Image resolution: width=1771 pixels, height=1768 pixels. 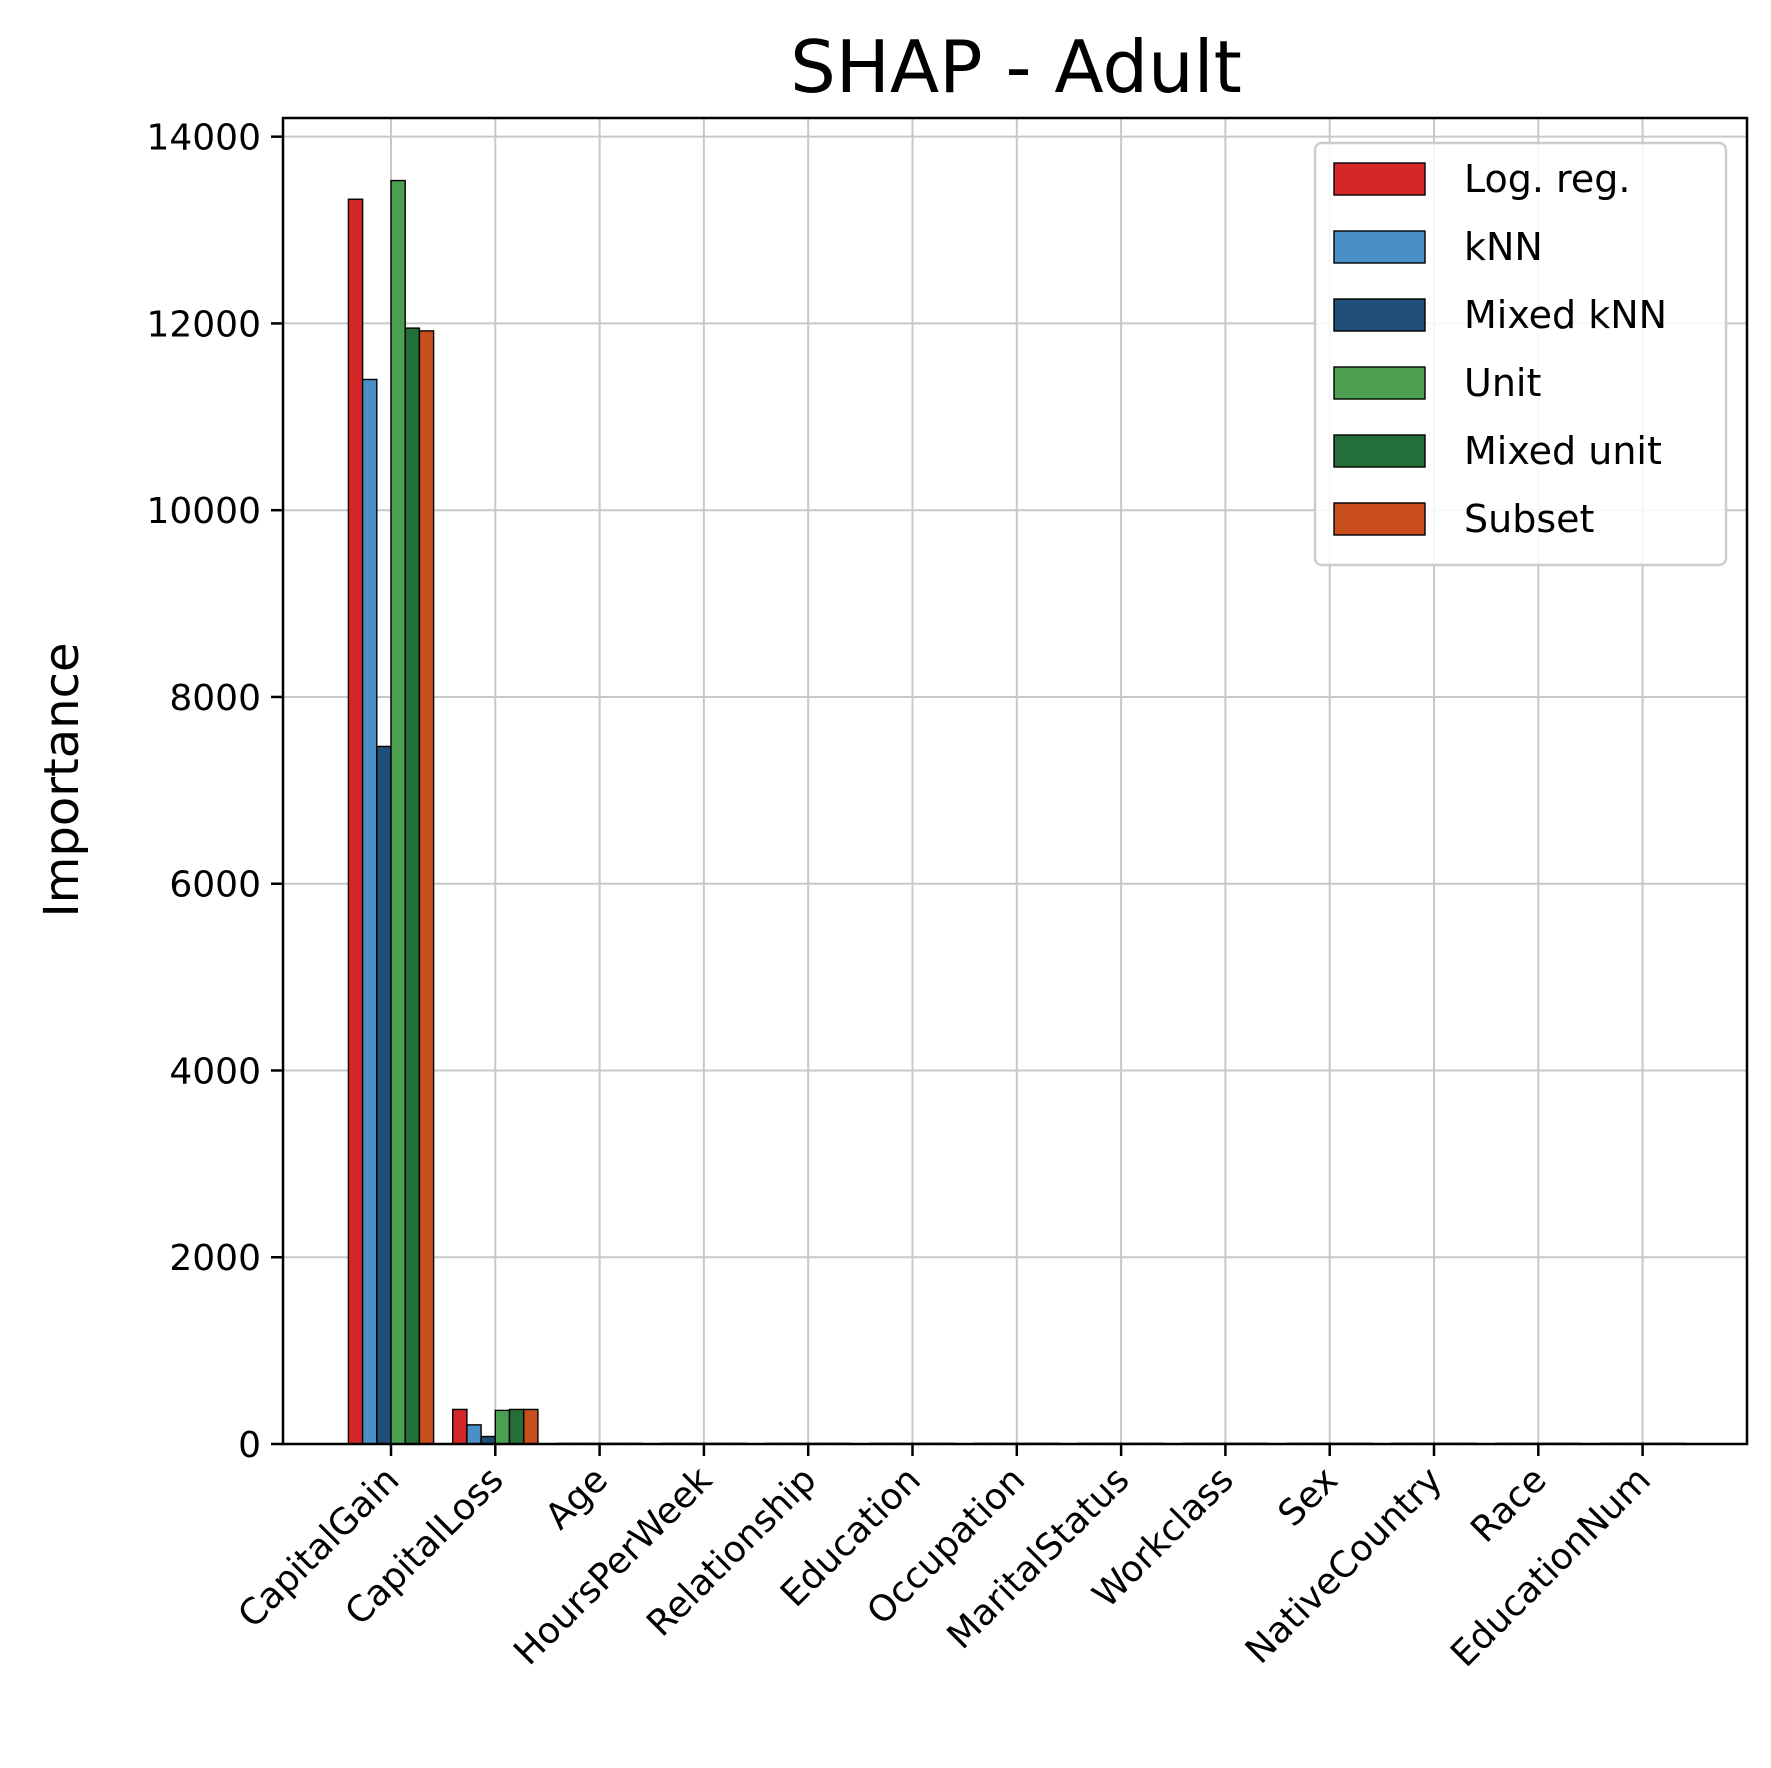 What do you see at coordinates (1547, 179) in the screenshot?
I see `legend-label: Log. reg.` at bounding box center [1547, 179].